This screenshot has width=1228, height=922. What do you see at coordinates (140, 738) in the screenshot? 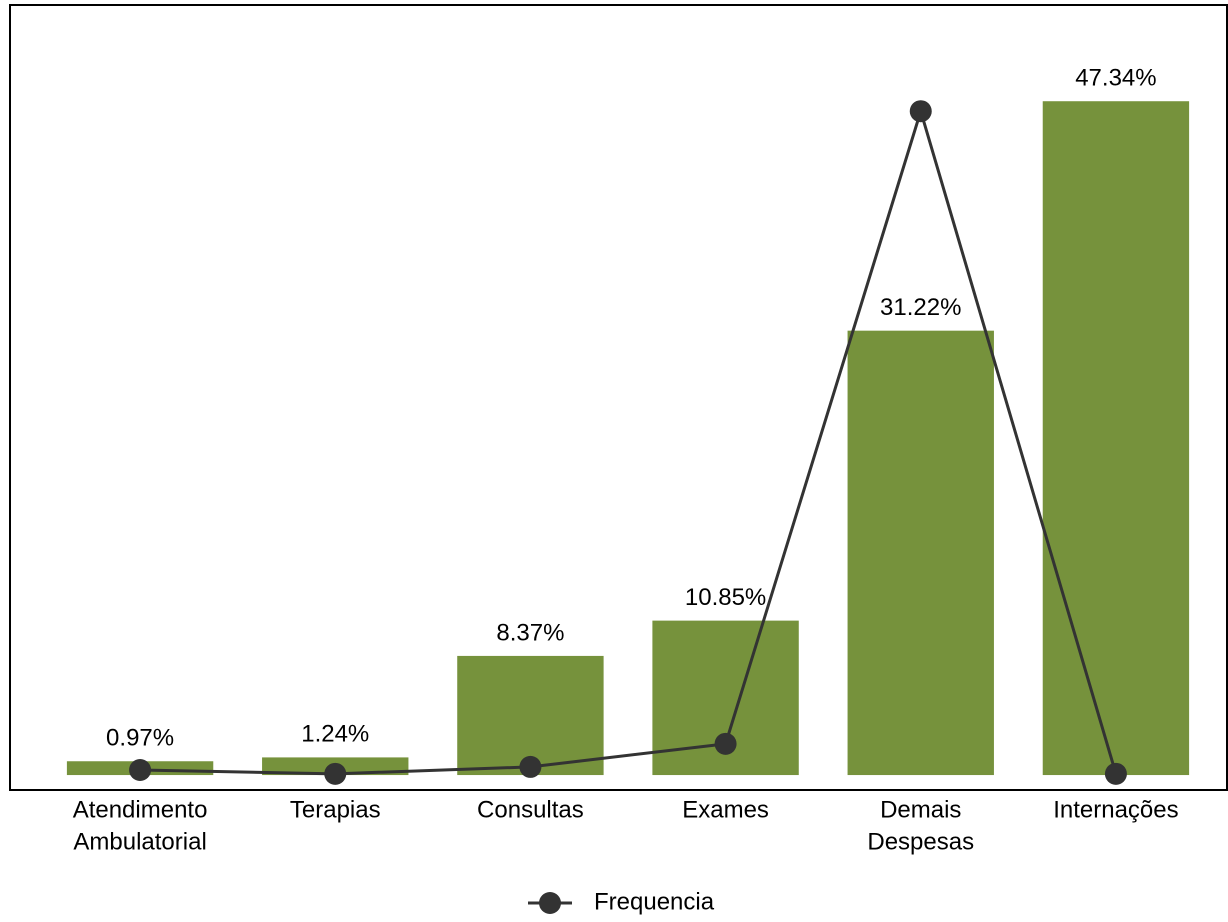
I see `data-label: 0.97%` at bounding box center [140, 738].